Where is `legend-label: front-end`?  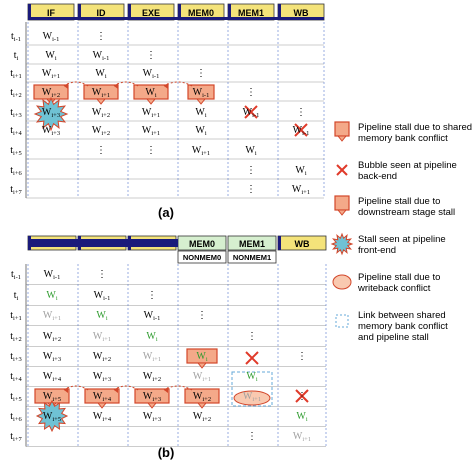 legend-label: front-end is located at coordinates (377, 250).